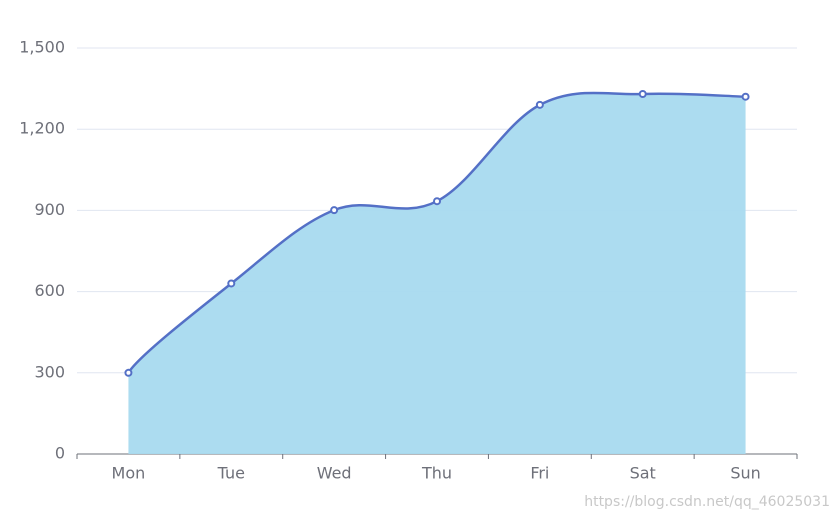 This screenshot has height=522, width=837. I want to click on x-tick-label: Fri, so click(539, 473).